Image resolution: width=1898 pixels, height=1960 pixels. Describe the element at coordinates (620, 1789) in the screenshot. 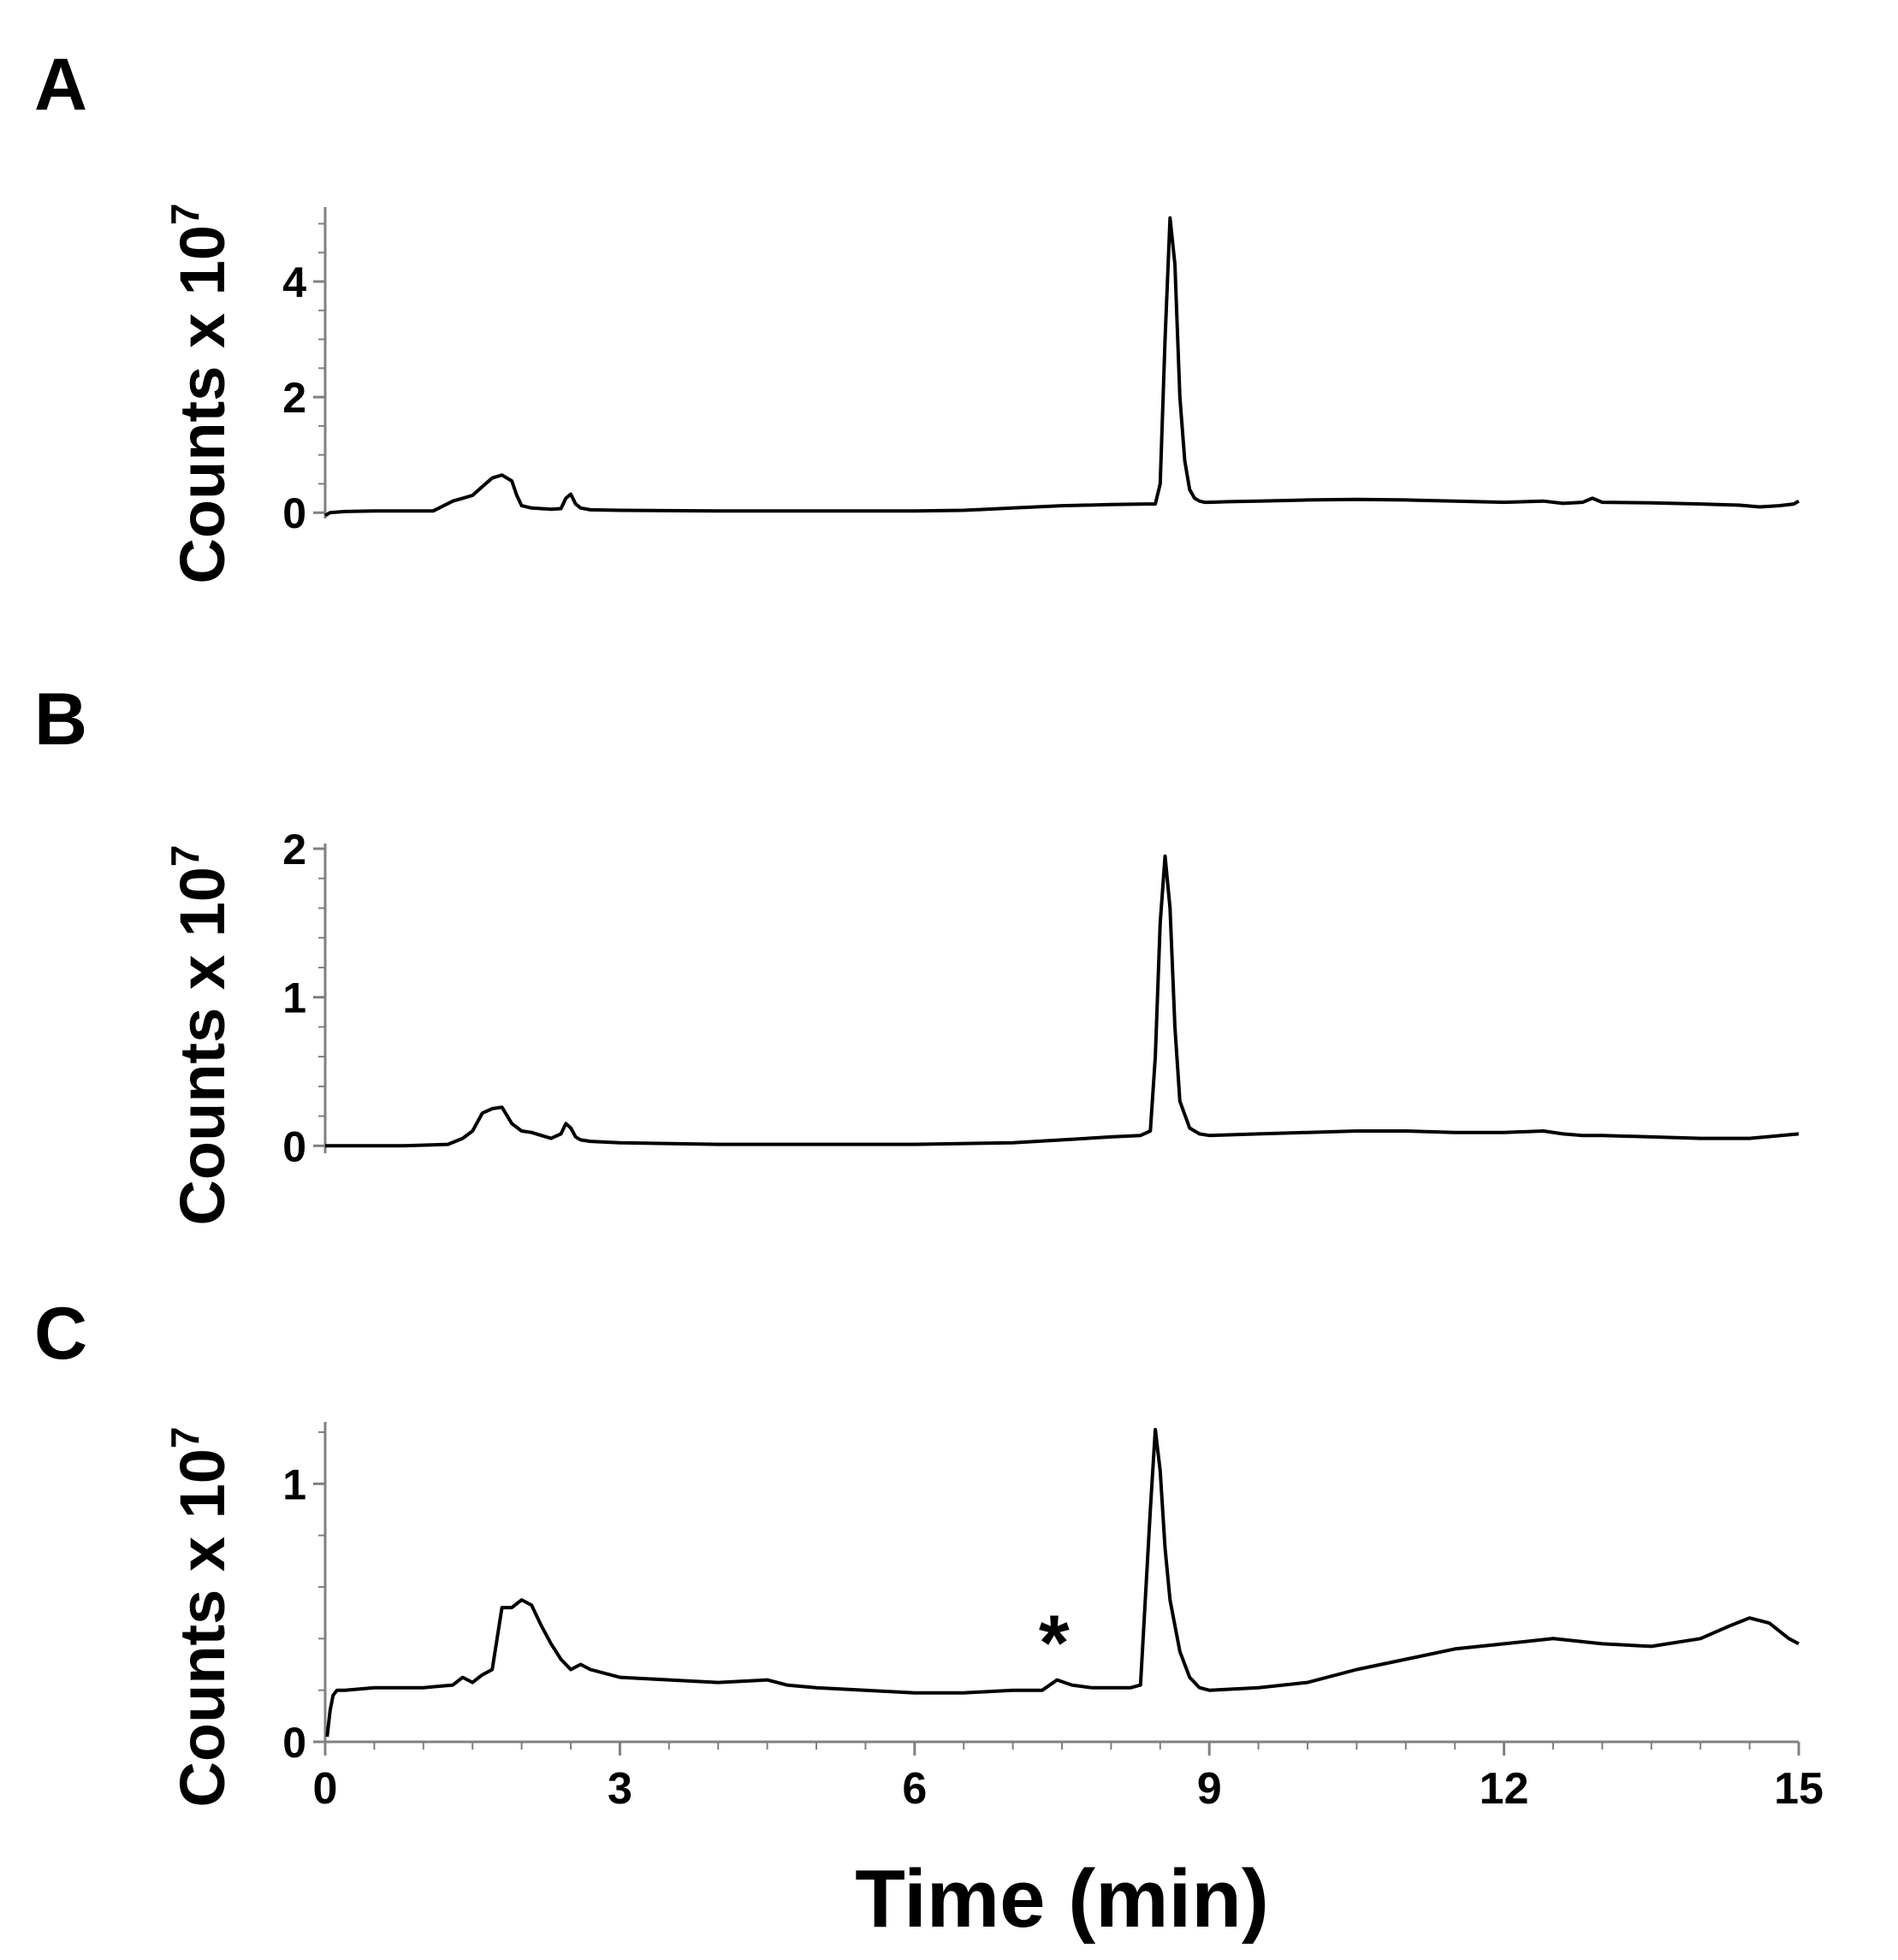

I see `x-tick-label: 3` at that location.